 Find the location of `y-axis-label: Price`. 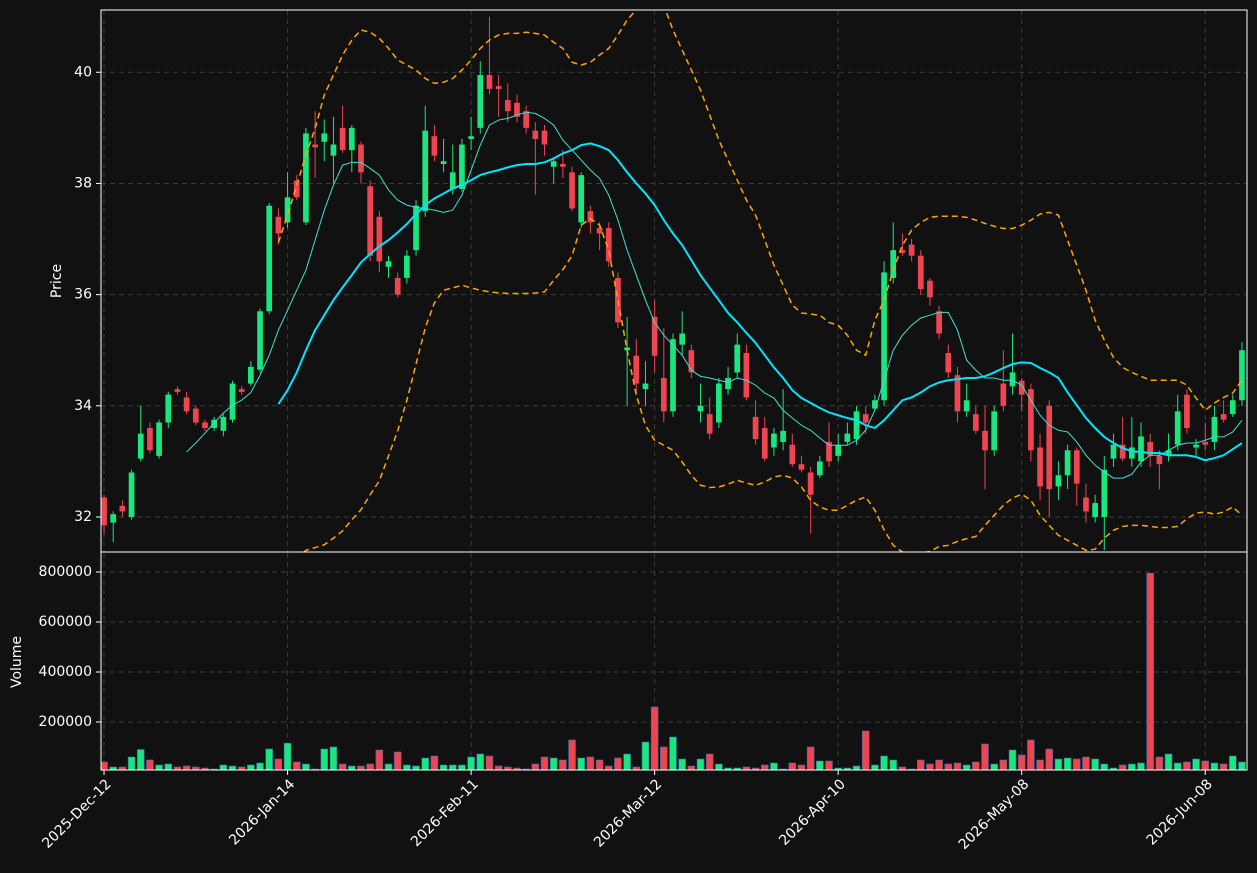

y-axis-label: Price is located at coordinates (57, 281).